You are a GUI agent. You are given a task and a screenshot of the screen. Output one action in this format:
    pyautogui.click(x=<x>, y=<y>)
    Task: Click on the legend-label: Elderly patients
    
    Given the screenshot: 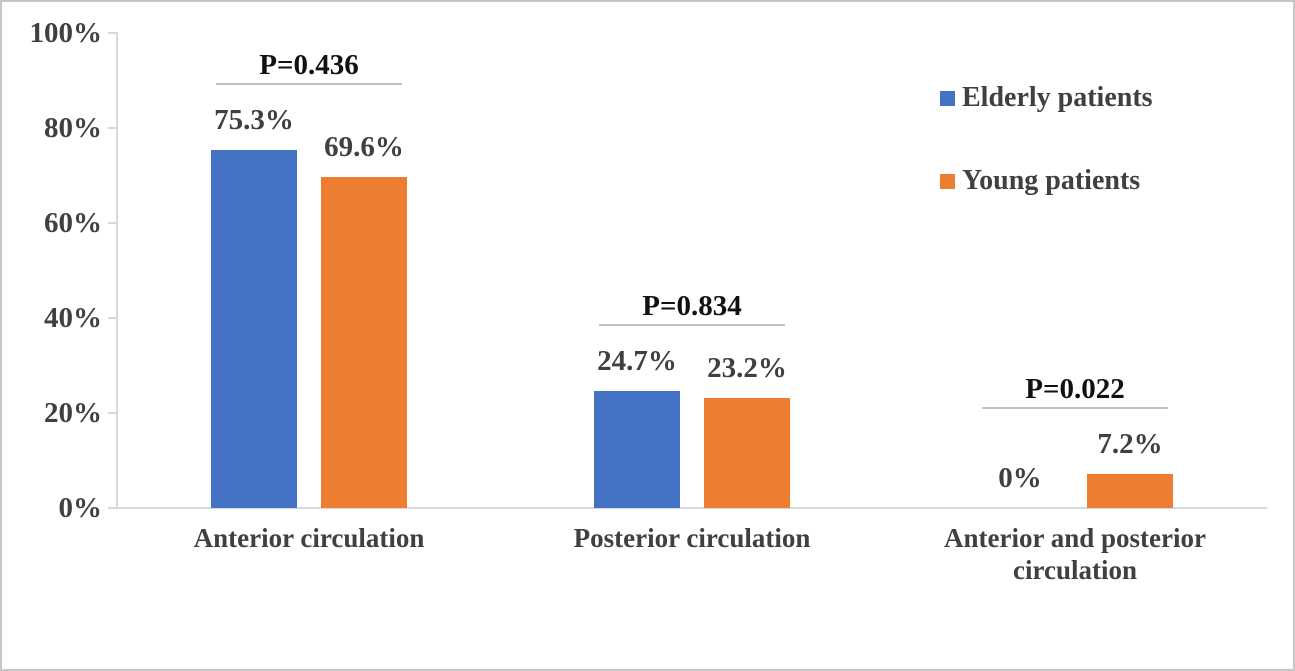 What is the action you would take?
    pyautogui.click(x=1057, y=97)
    